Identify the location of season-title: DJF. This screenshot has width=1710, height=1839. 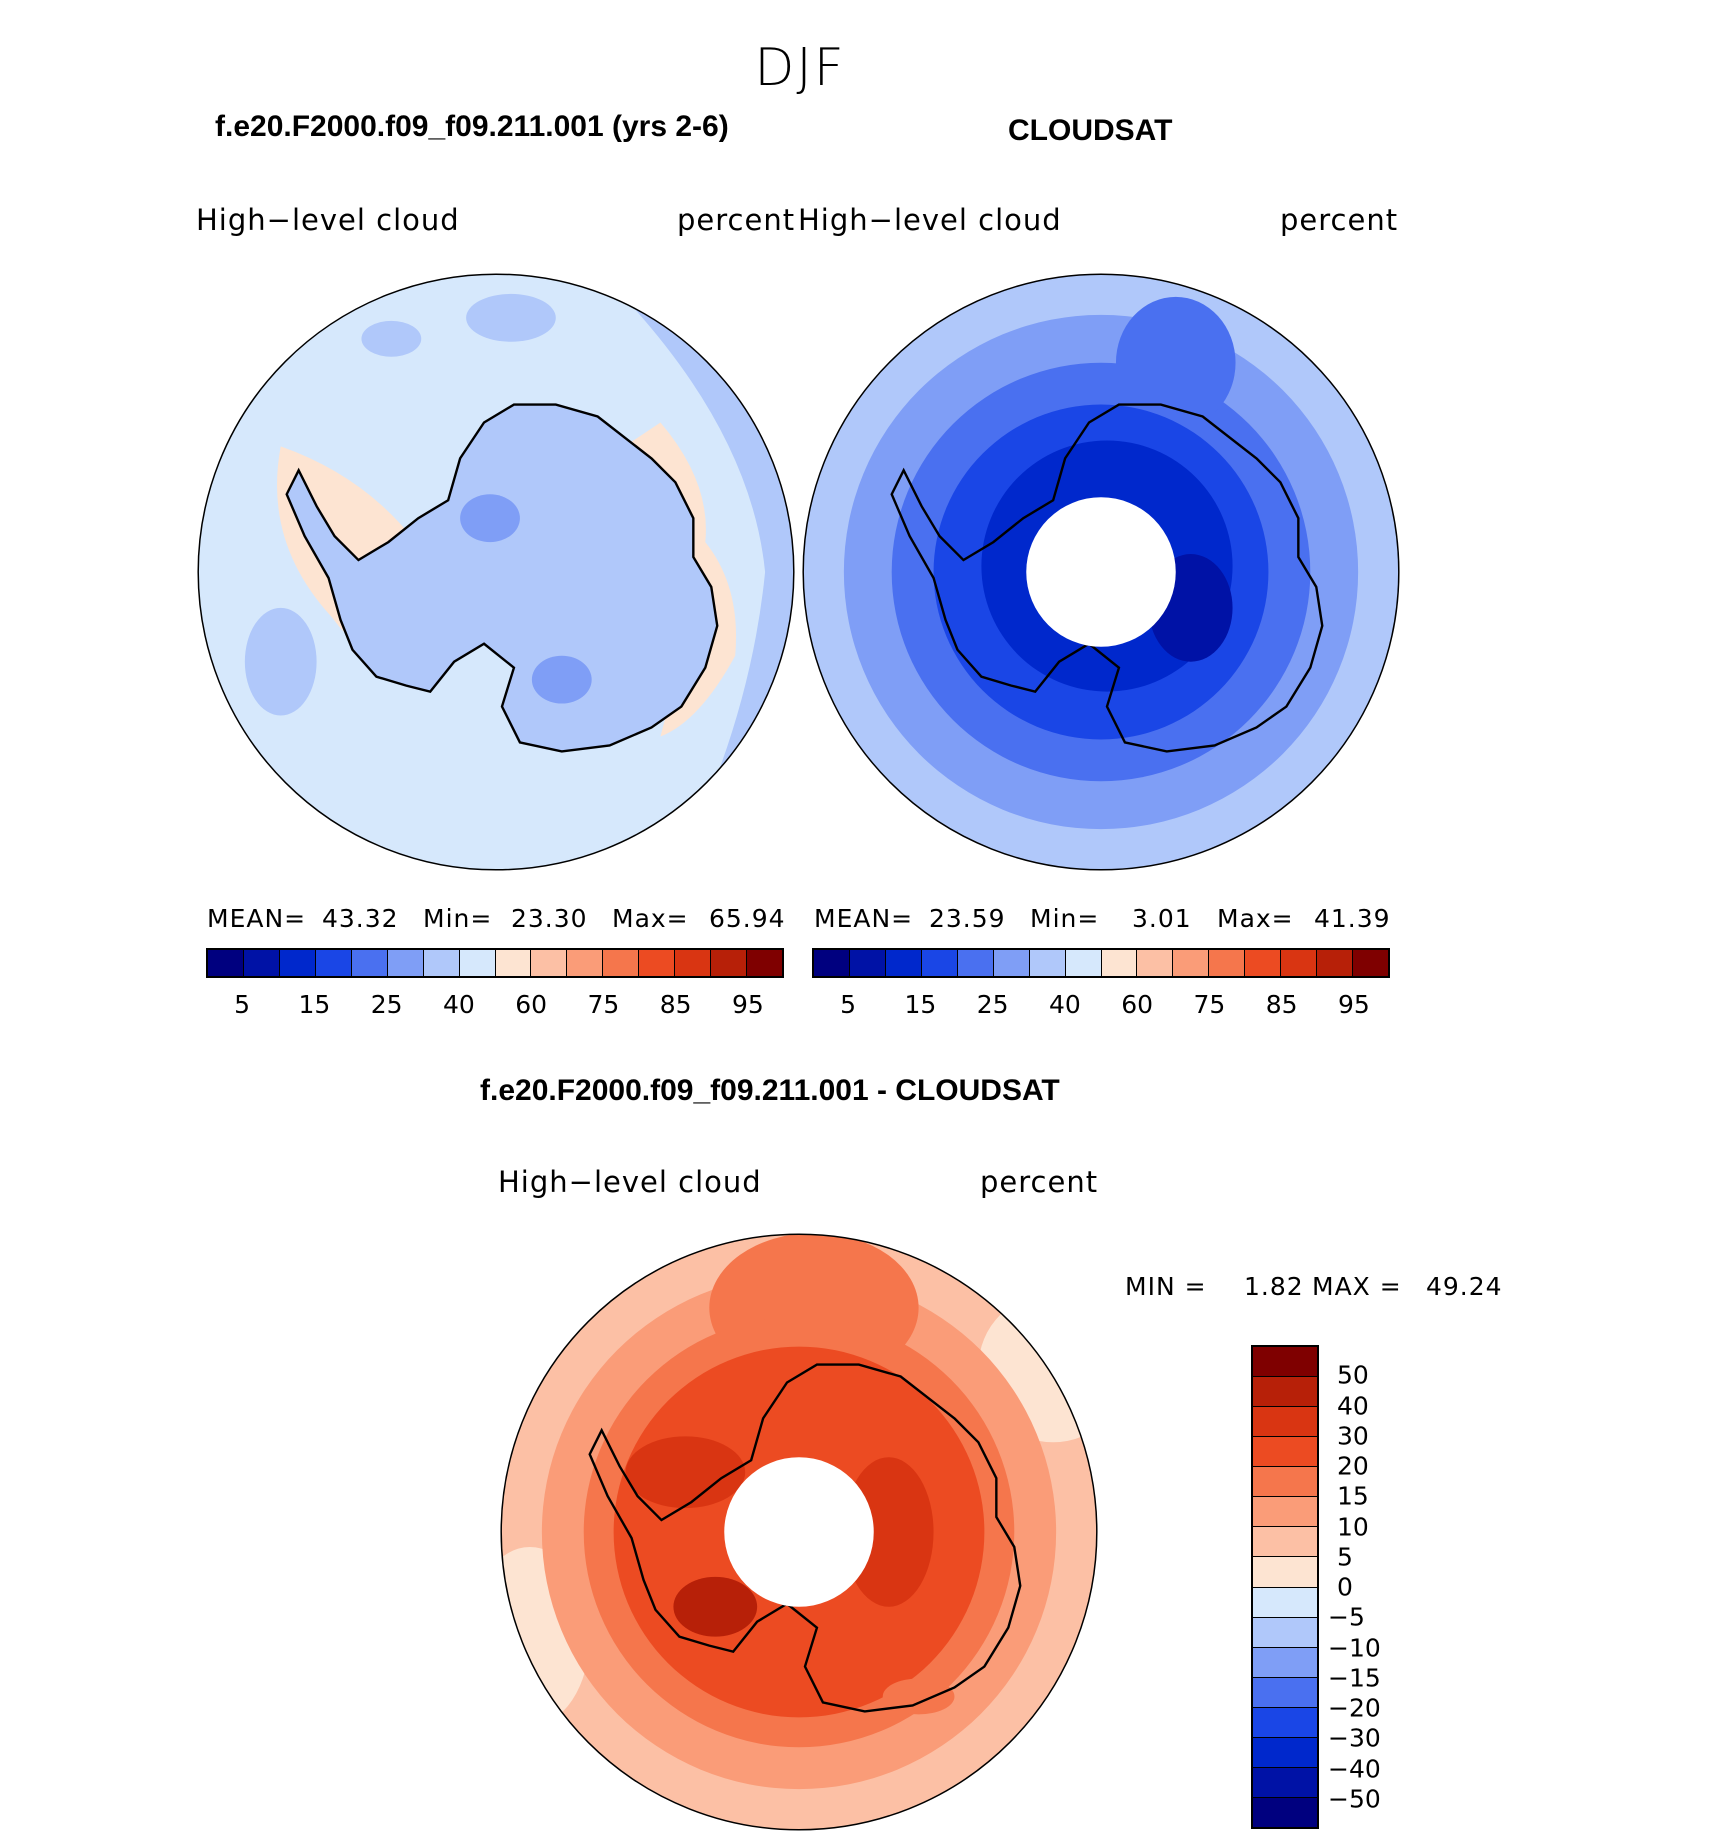
(800, 68).